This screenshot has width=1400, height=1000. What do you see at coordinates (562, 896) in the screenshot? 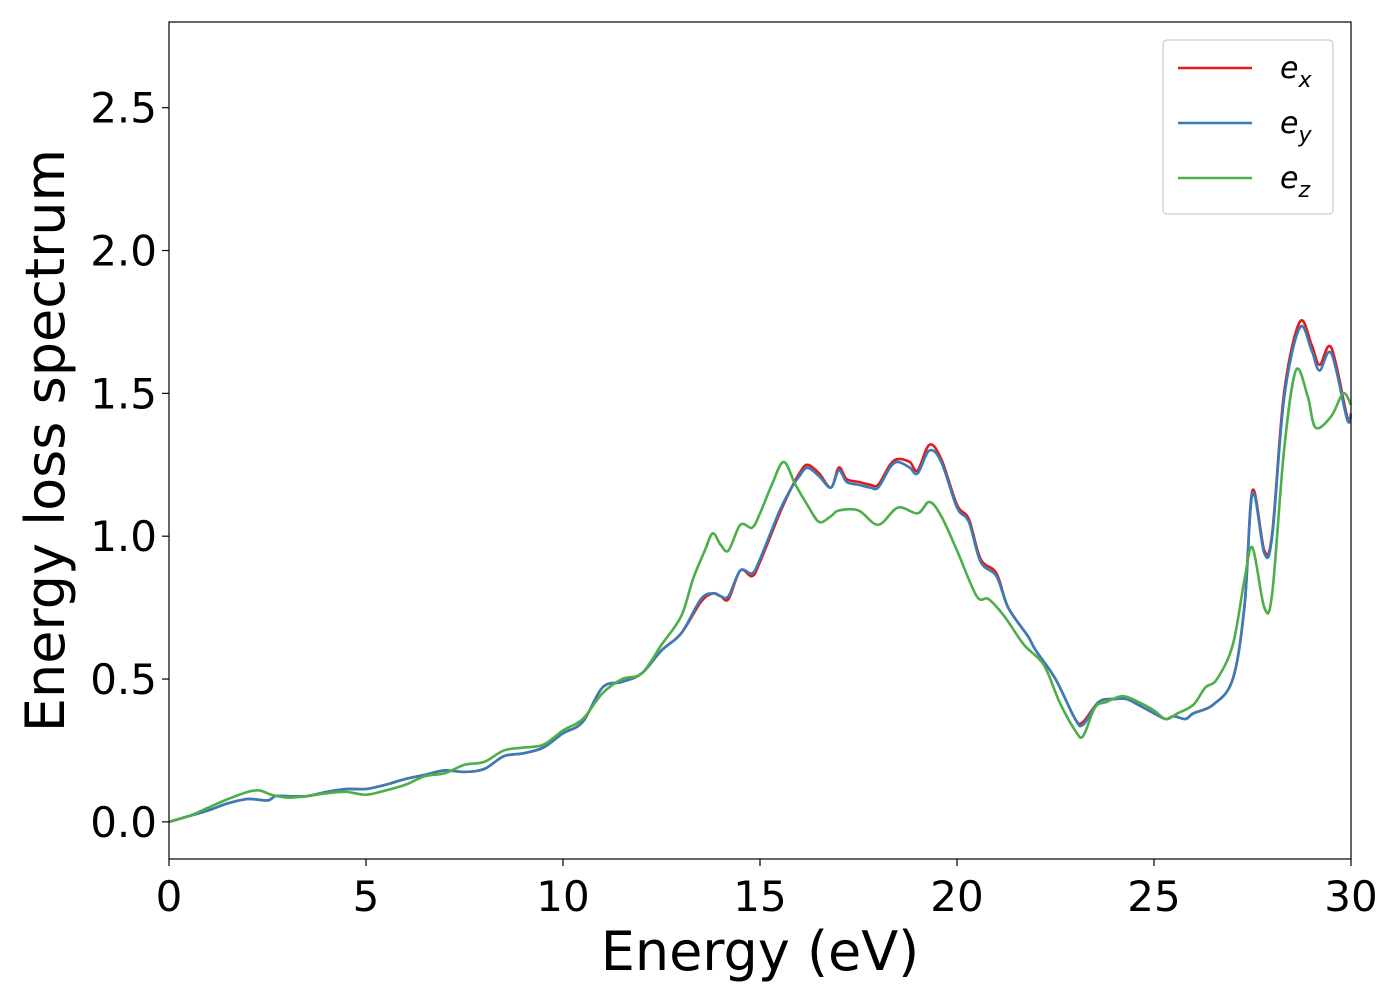
I see `x-tick-label: 10` at bounding box center [562, 896].